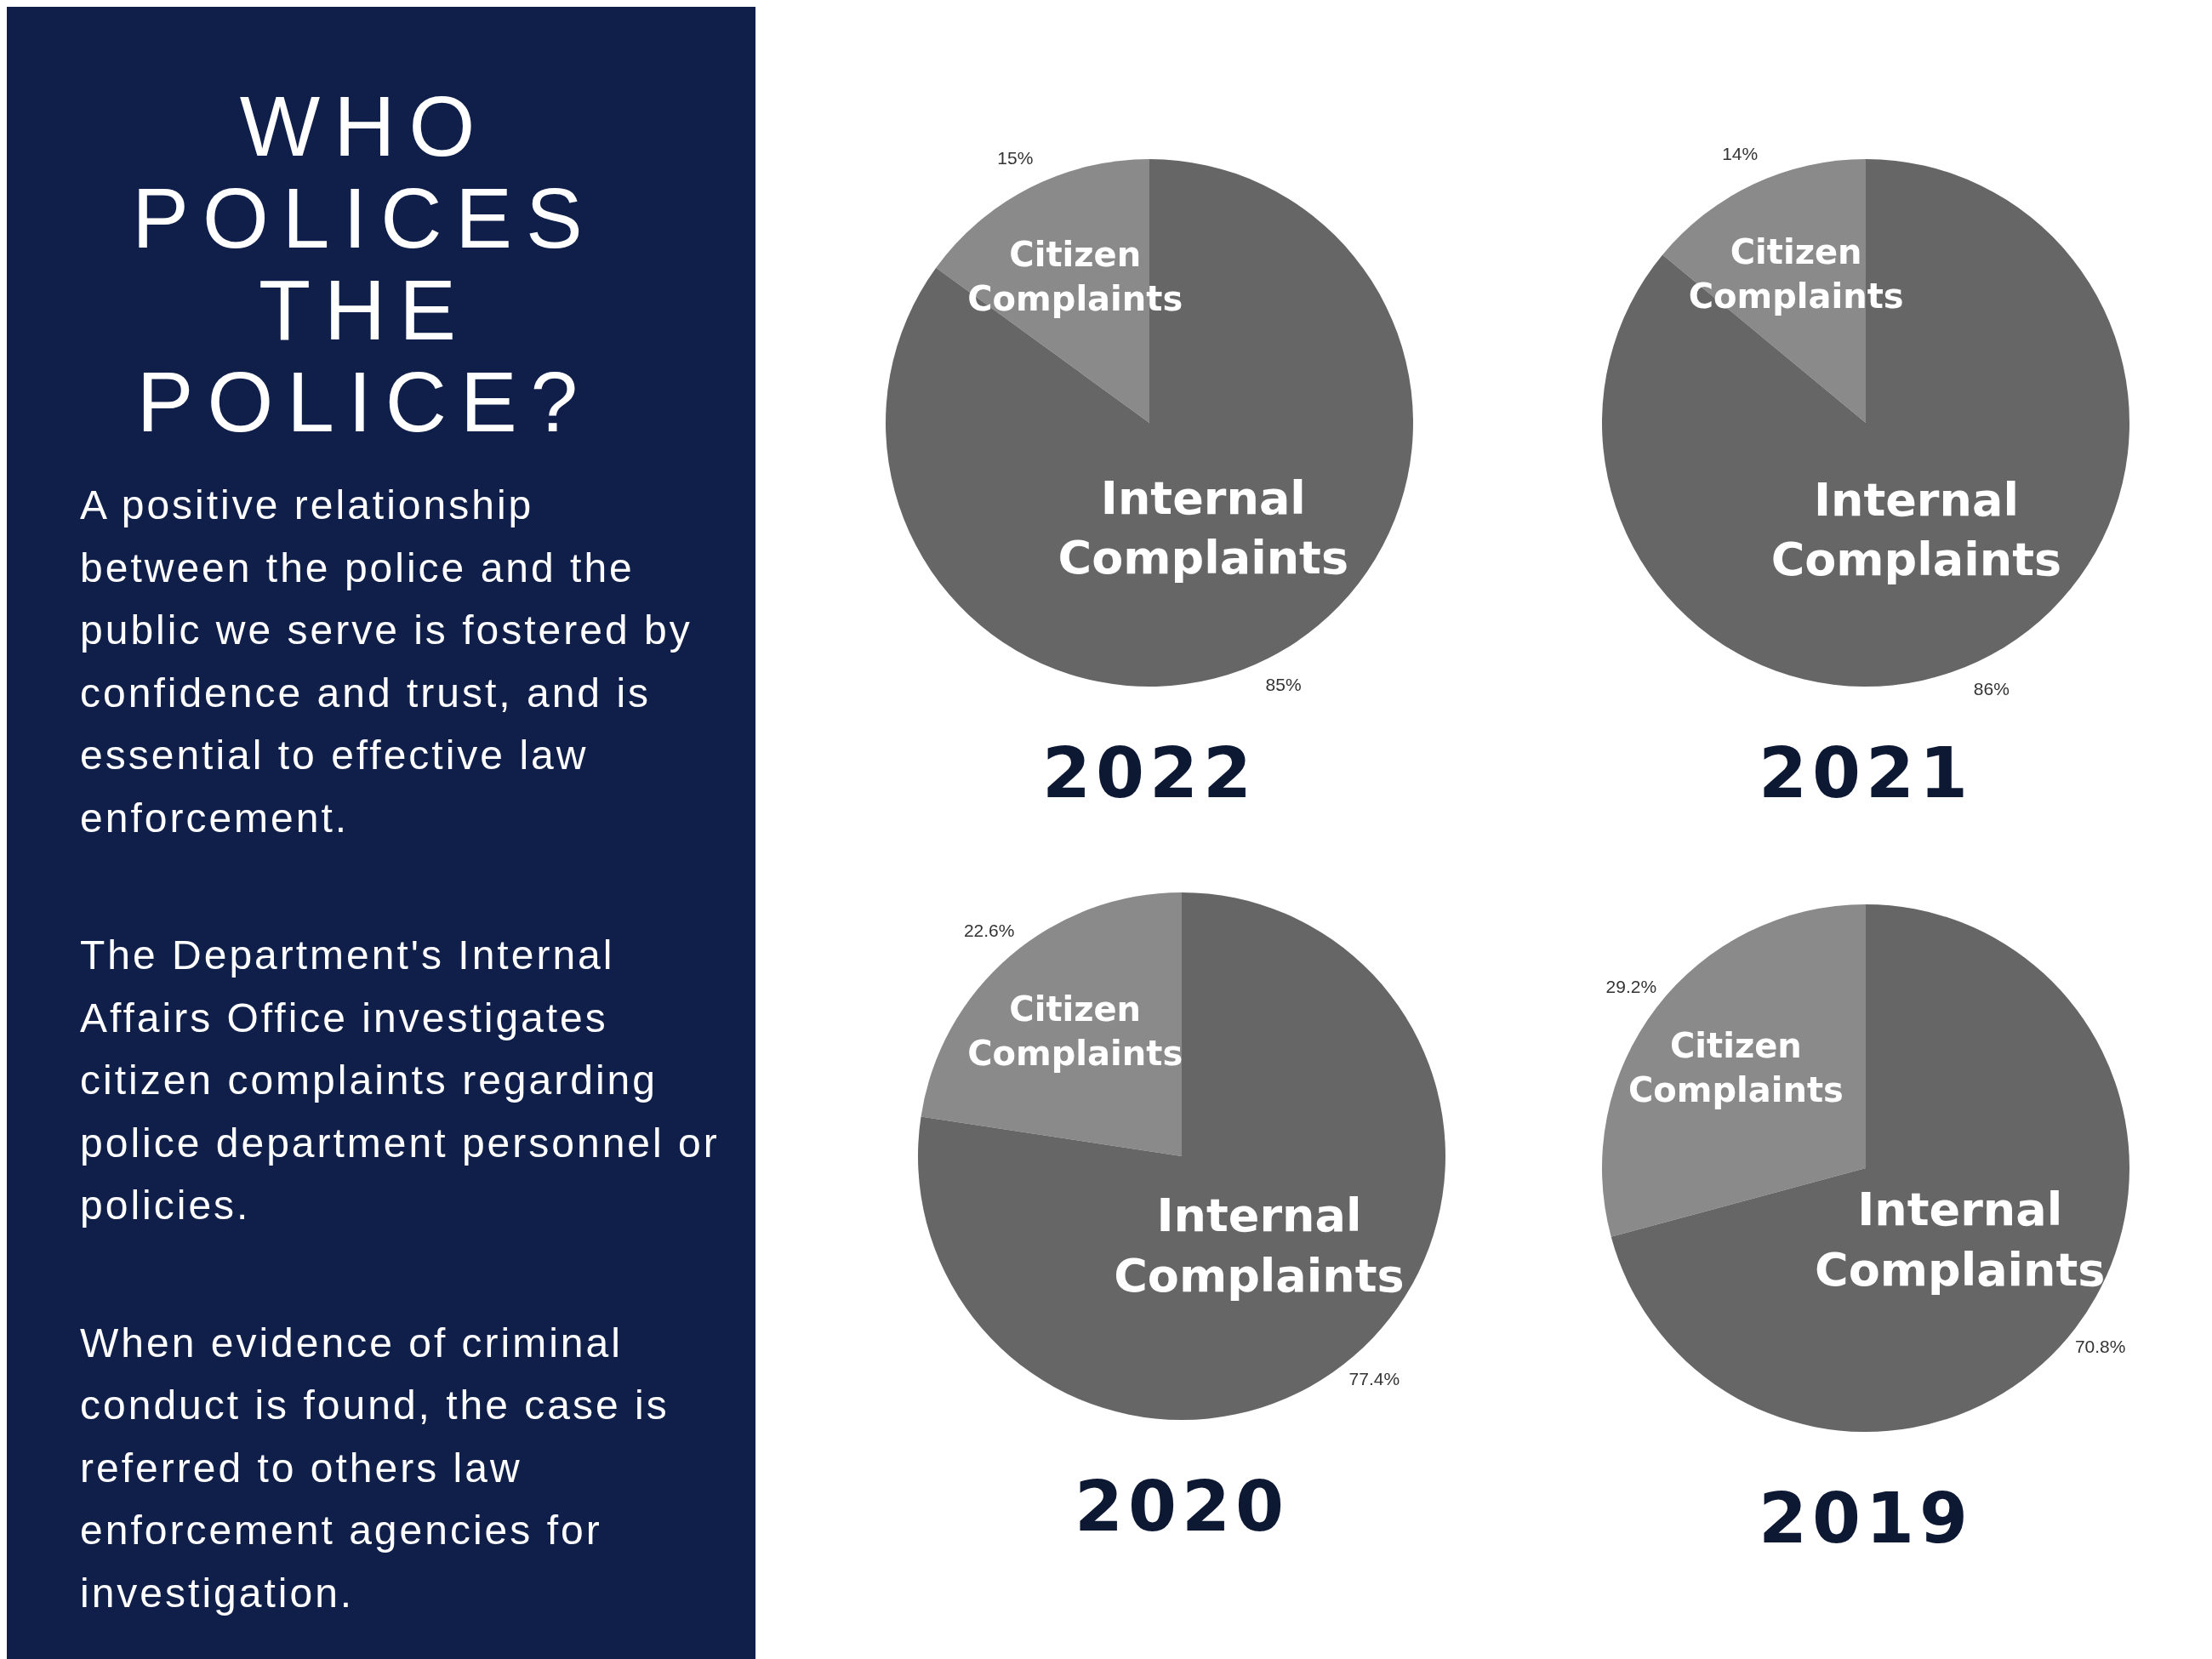 The height and width of the screenshot is (1659, 2212). What do you see at coordinates (1015, 158) in the screenshot?
I see `data-label: 15%` at bounding box center [1015, 158].